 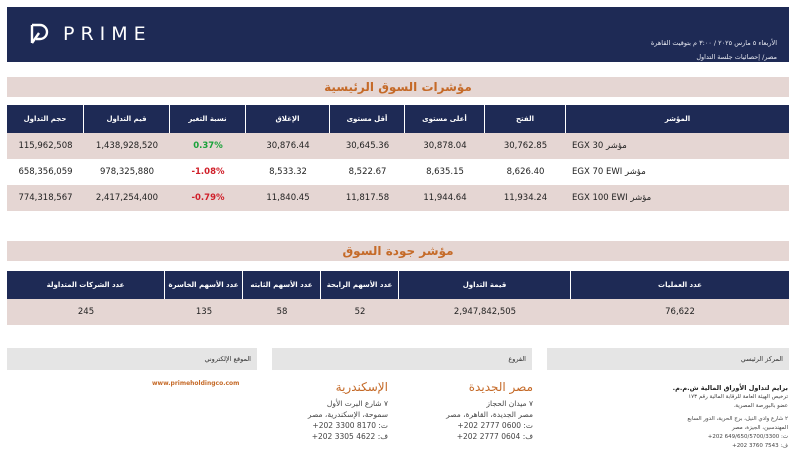 I want to click on losers-cell: 135, so click(x=204, y=312).